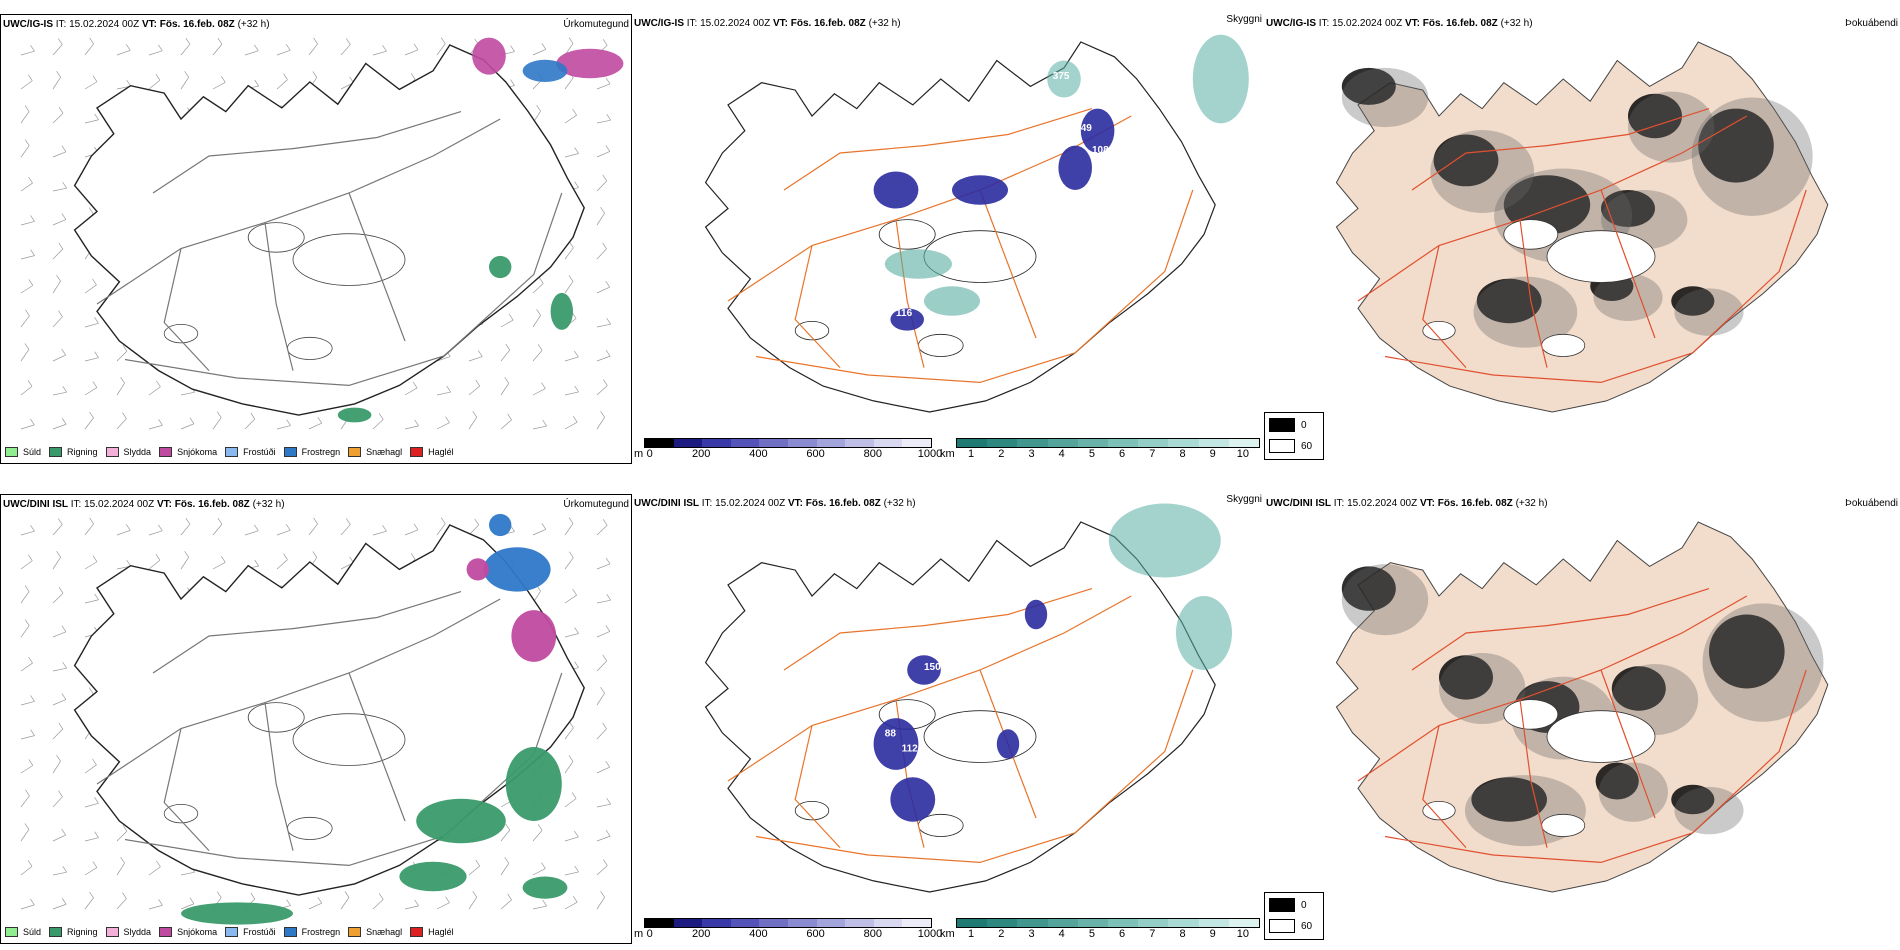  Describe the element at coordinates (915, 169) in the screenshot. I see `visibility-value-label: 101` at that location.